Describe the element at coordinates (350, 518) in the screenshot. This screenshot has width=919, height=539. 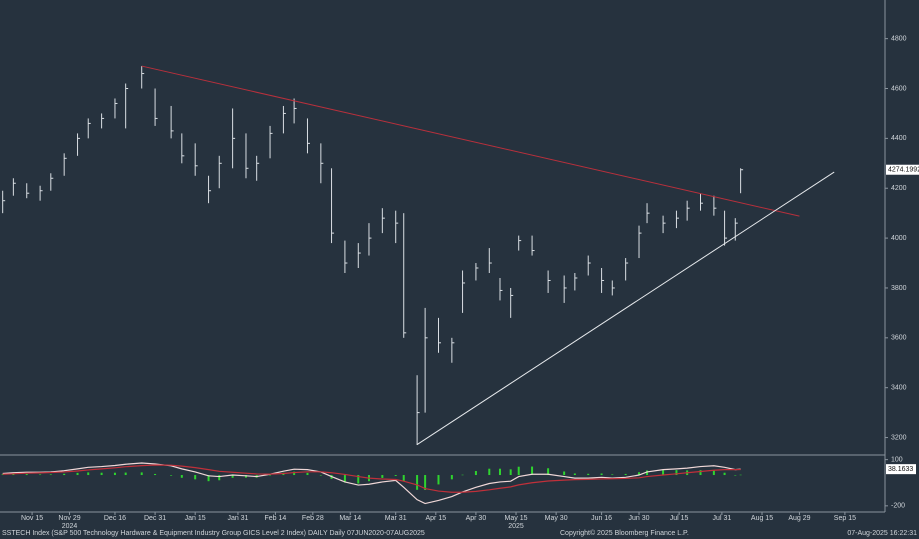
I see `x-tick-label: Mar 14` at that location.